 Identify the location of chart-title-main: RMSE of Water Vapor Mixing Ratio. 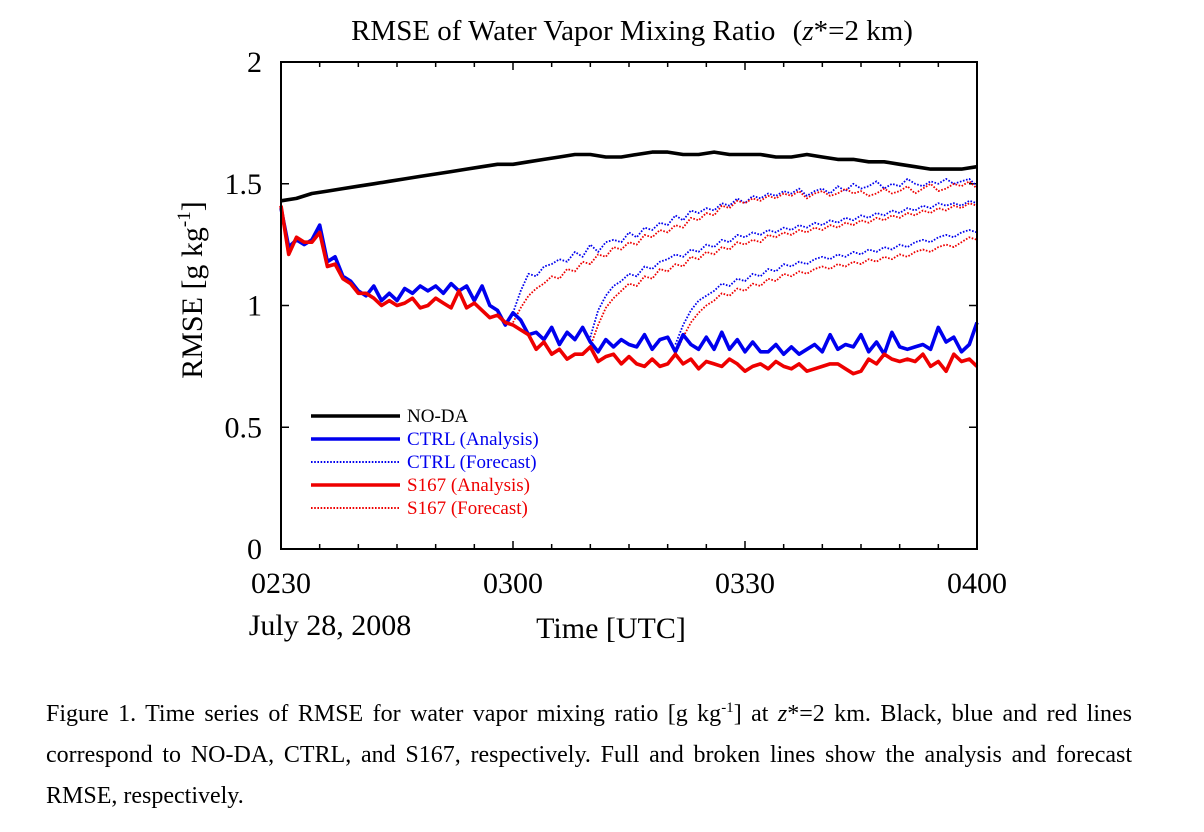
(563, 31).